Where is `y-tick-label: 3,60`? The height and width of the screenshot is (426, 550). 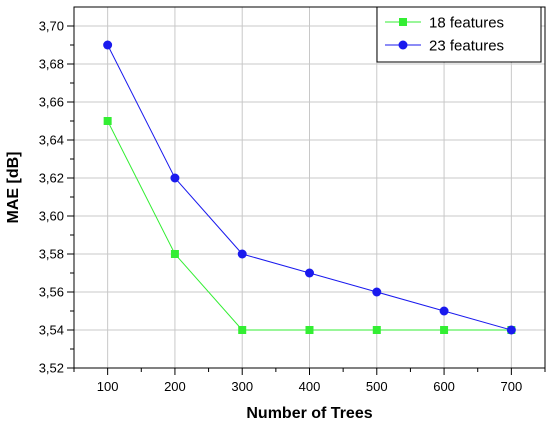 y-tick-label: 3,60 is located at coordinates (51, 216).